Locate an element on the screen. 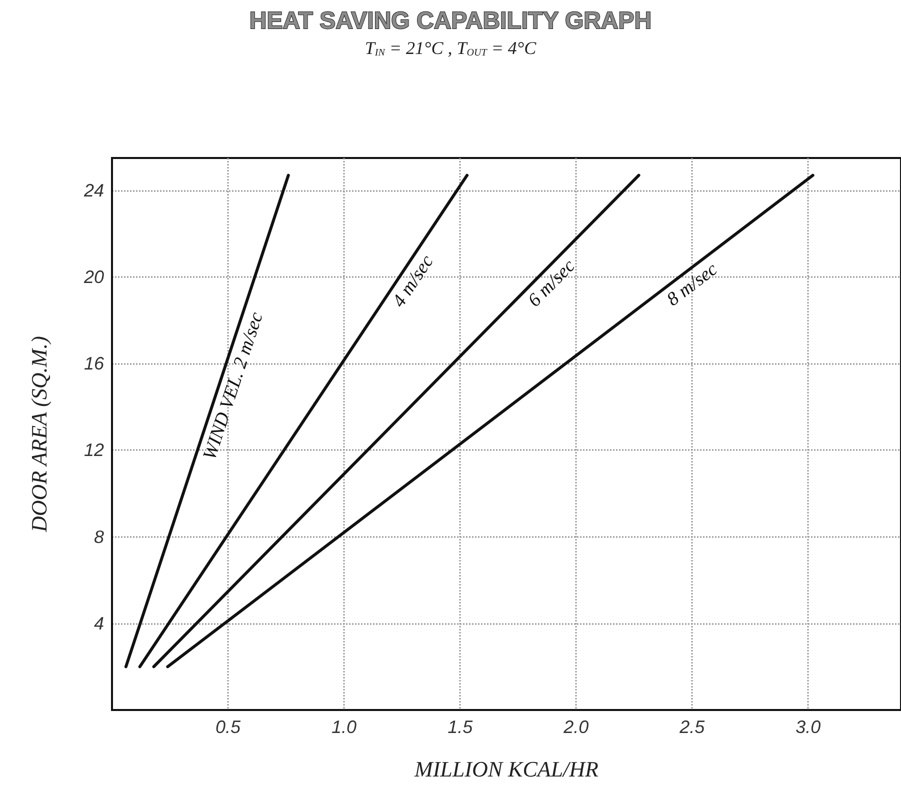 This screenshot has width=901, height=807. y-axis-title: DOOR AREA (SQ.M.) is located at coordinates (39, 434).